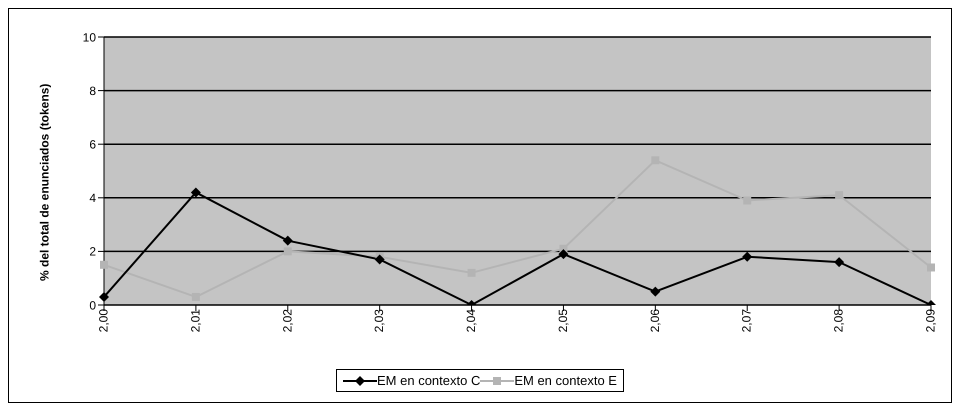 The height and width of the screenshot is (411, 960). What do you see at coordinates (565, 380) in the screenshot?
I see `legend-label: EM en contexto E` at bounding box center [565, 380].